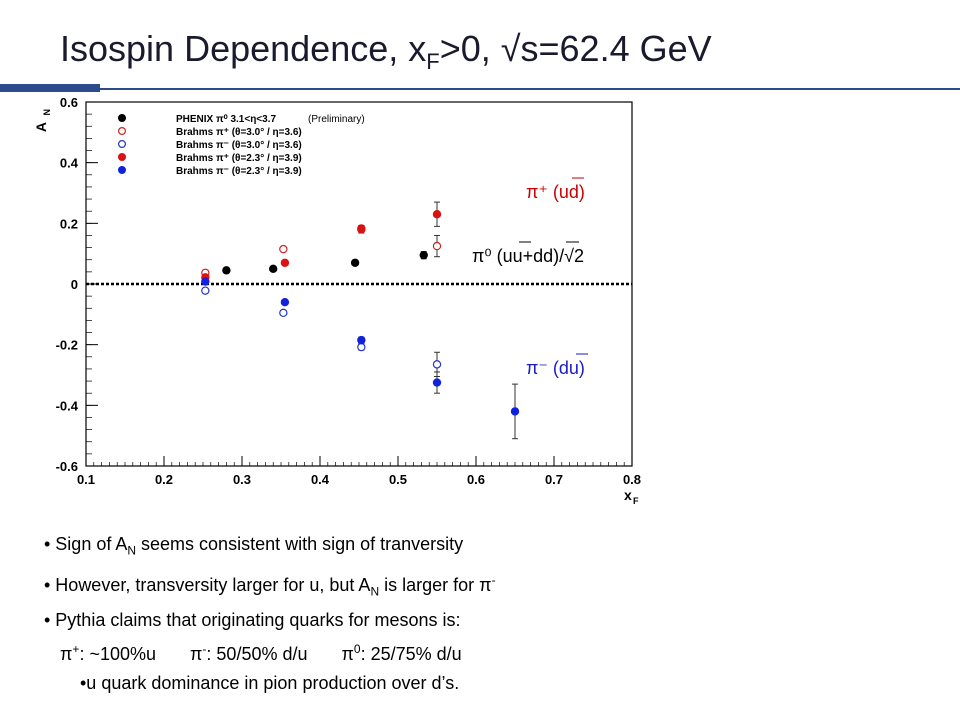 The width and height of the screenshot is (960, 720). Describe the element at coordinates (164, 479) in the screenshot. I see `x-tick-label: 0.2` at that location.